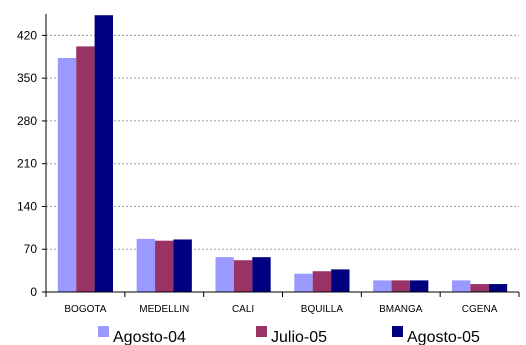 This screenshot has width=526, height=345. What do you see at coordinates (27, 206) in the screenshot?
I see `y-tick-label: 140` at bounding box center [27, 206].